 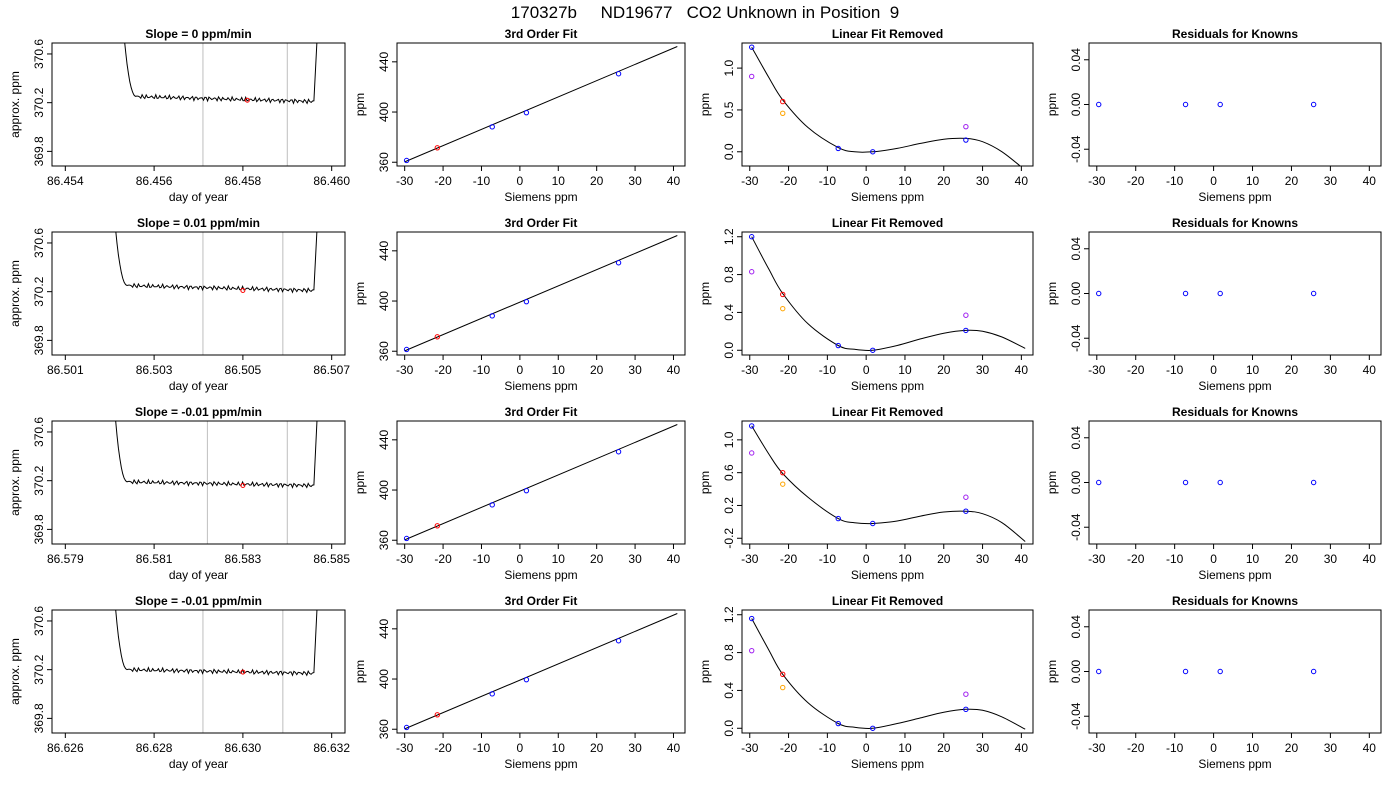 What do you see at coordinates (198, 223) in the screenshot?
I see `panel-title: Slope = 0.01 ppm/min` at bounding box center [198, 223].